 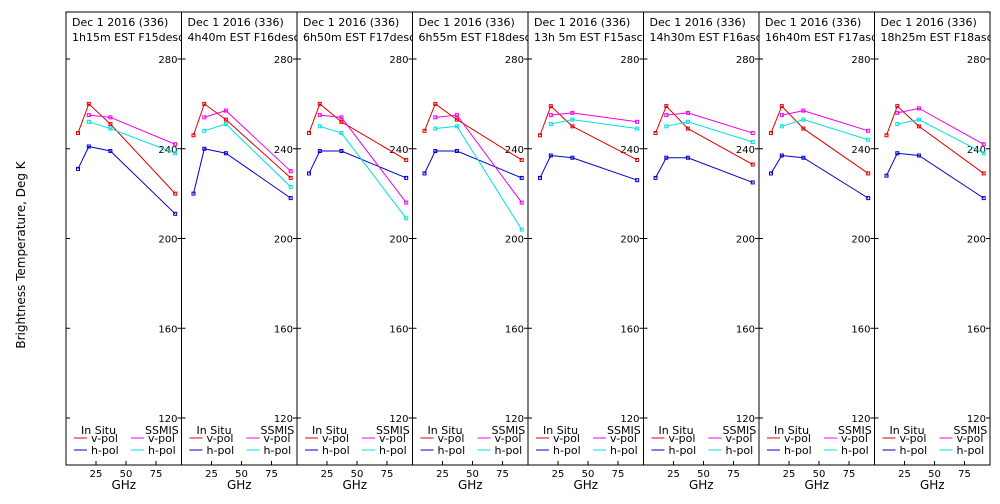 I want to click on x-tick-label: 50, so click(x=588, y=474).